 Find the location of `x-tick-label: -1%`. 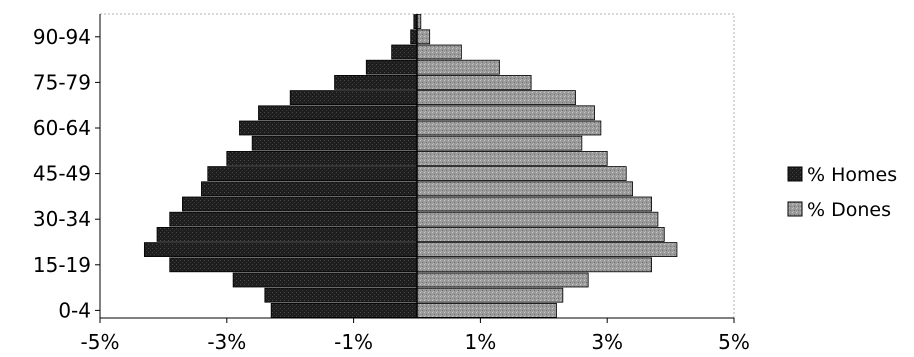

x-tick-label: -1% is located at coordinates (353, 342).